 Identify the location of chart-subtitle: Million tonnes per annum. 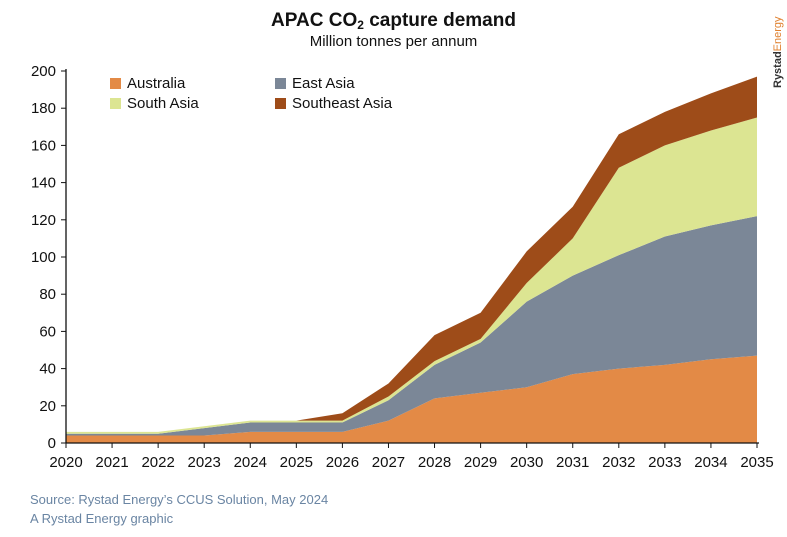
(393, 41).